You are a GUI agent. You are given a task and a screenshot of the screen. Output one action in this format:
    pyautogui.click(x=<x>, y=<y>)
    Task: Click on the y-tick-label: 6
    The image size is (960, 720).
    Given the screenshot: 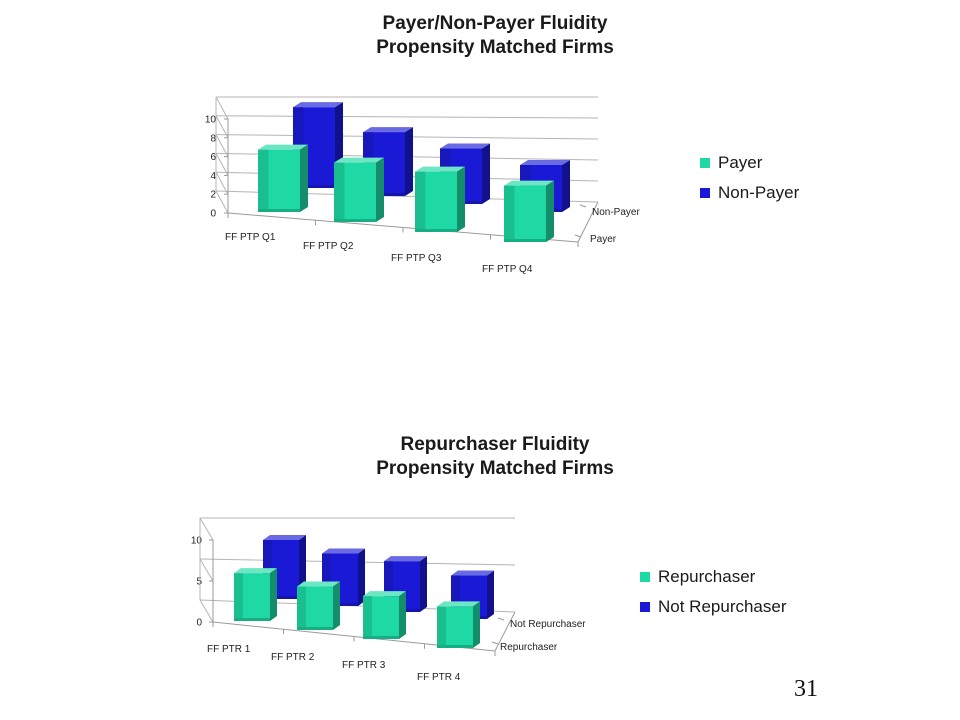 What is the action you would take?
    pyautogui.click(x=213, y=157)
    